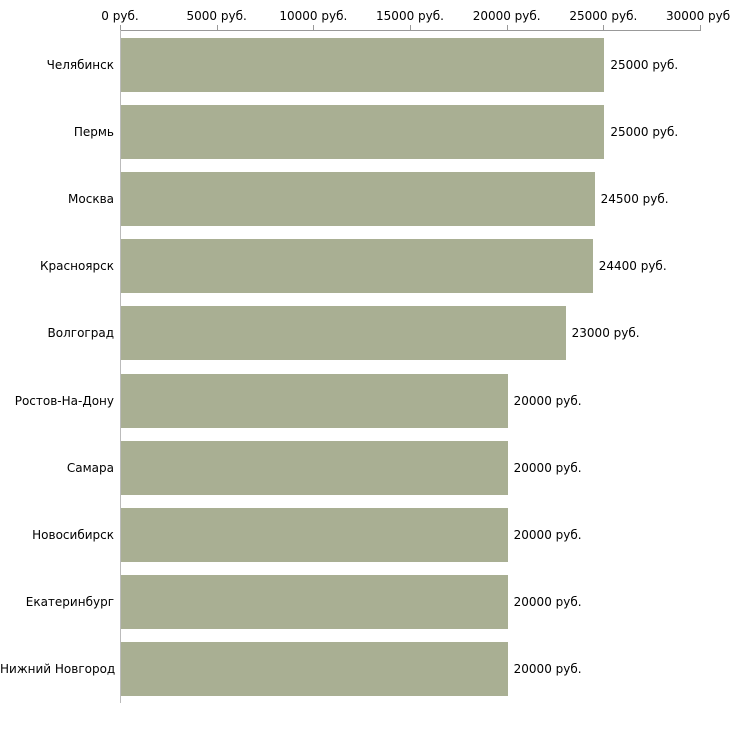 The image size is (730, 730). I want to click on x-tick-label: 20000 руб., so click(506, 16).